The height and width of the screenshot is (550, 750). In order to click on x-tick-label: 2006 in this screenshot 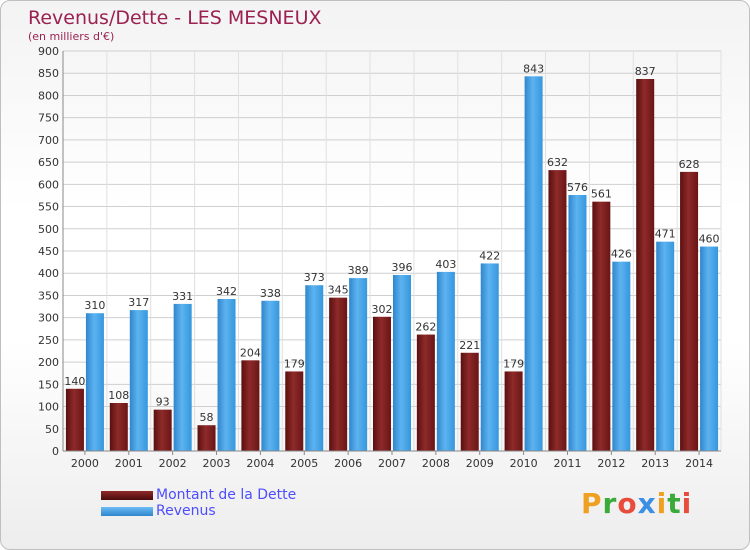, I will do `click(348, 463)`.